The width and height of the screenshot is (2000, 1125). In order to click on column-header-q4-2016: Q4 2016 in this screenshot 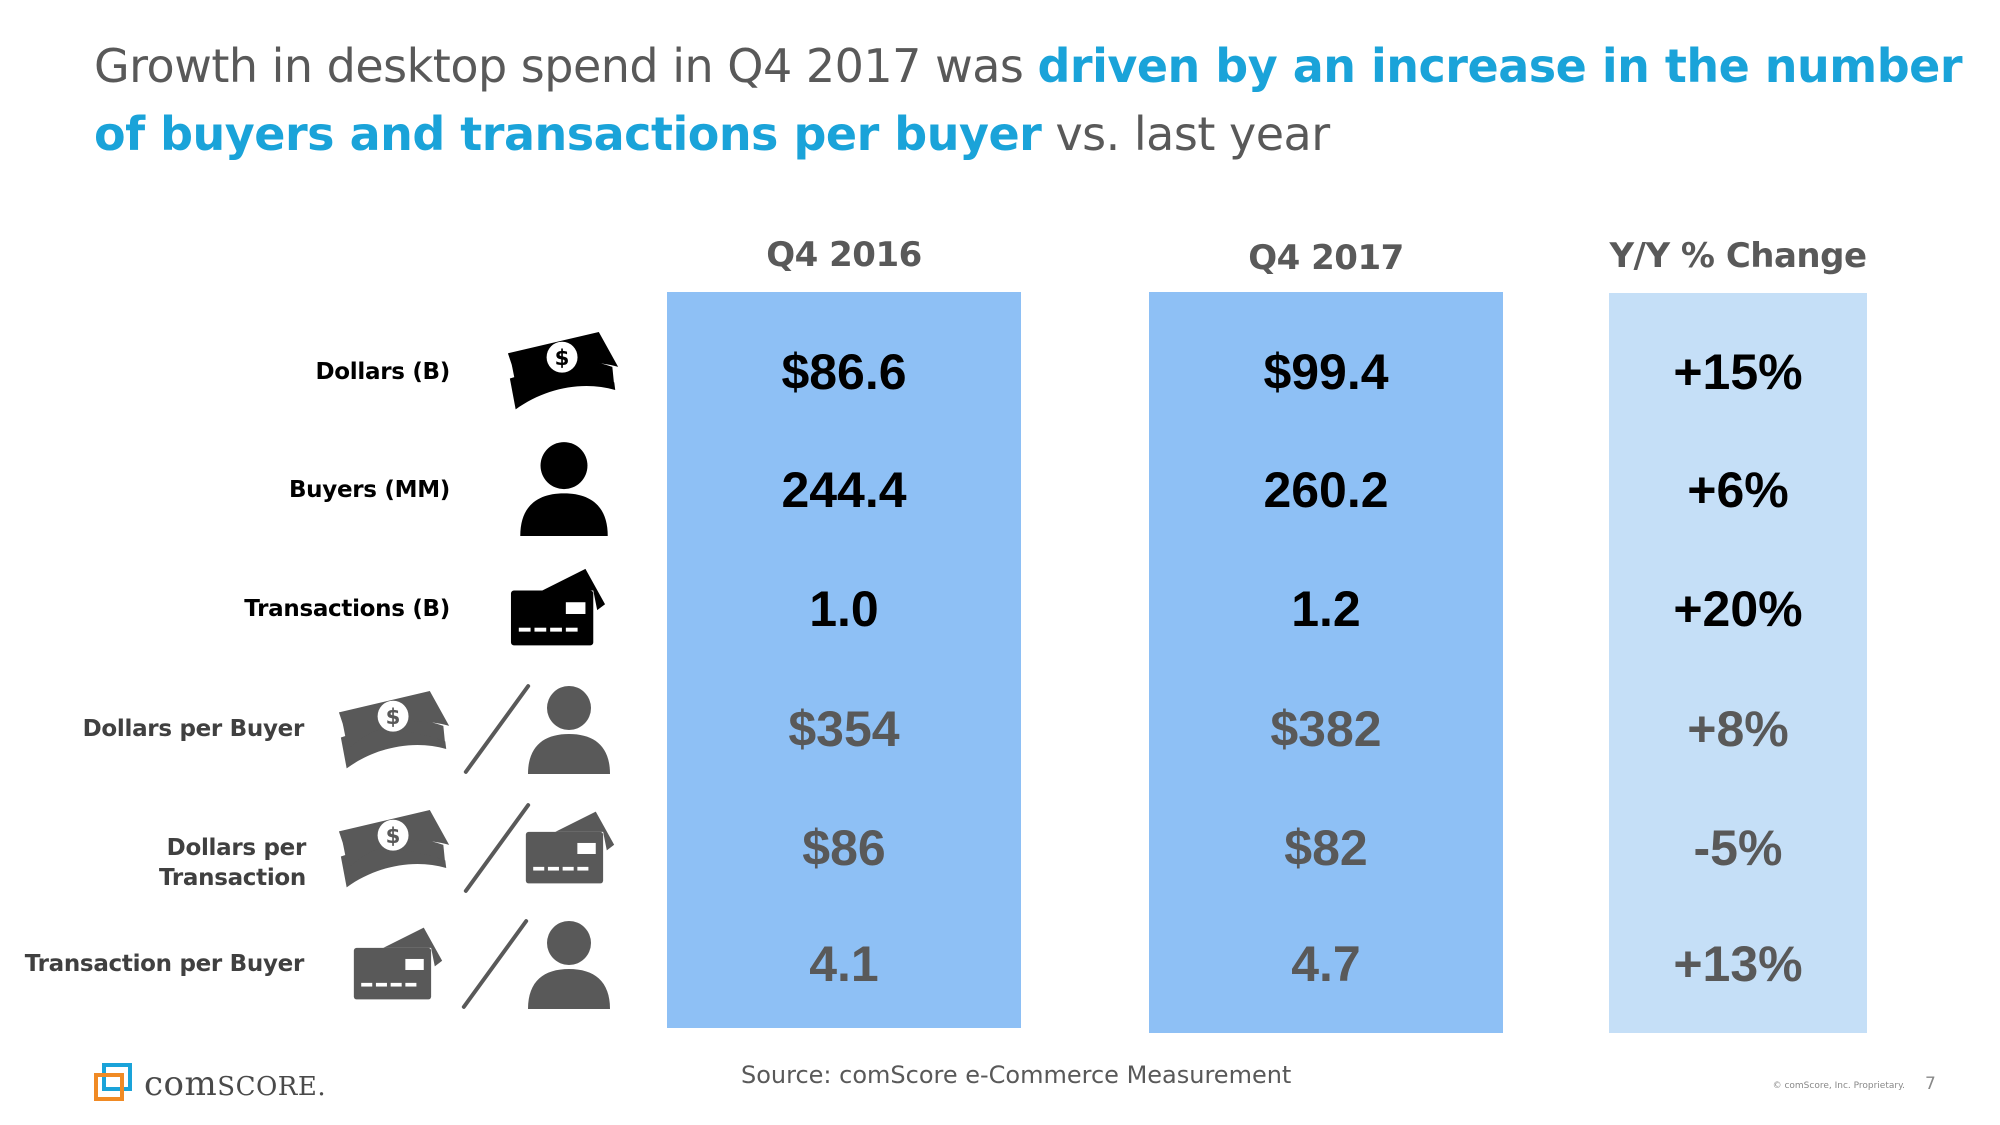, I will do `click(844, 255)`.